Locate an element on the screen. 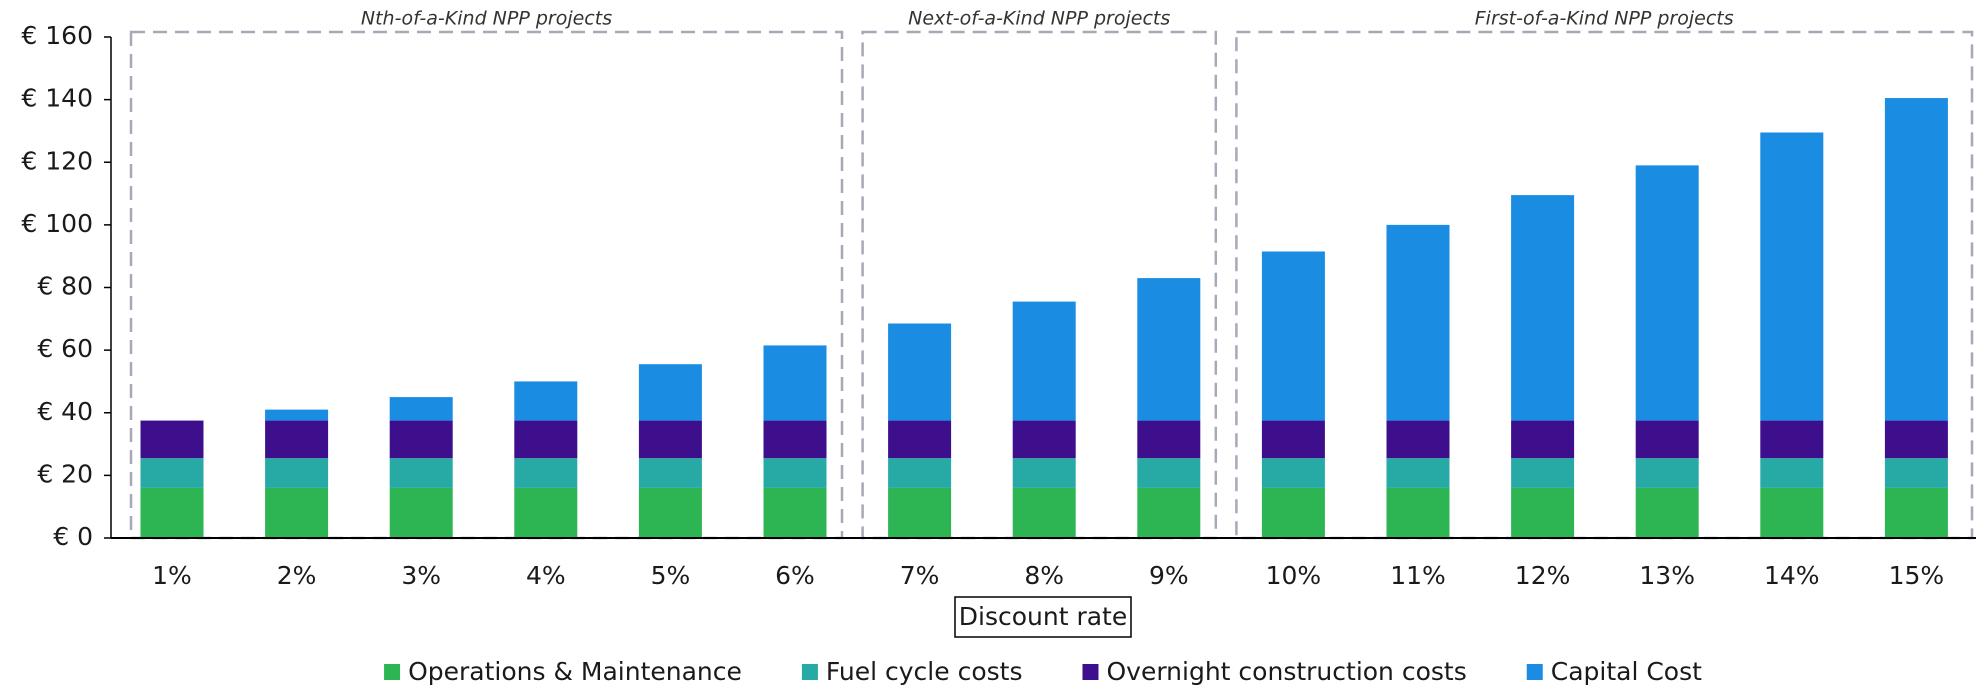 This screenshot has width=1984, height=691. legend-label: Overnight construction costs is located at coordinates (1286, 671).